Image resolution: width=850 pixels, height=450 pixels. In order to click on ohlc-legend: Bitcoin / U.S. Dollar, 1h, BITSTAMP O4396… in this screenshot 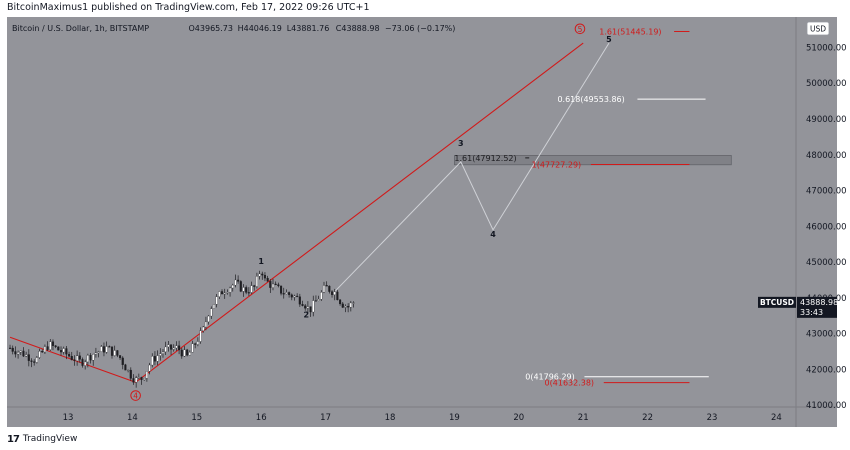, I will do `click(233, 28)`.